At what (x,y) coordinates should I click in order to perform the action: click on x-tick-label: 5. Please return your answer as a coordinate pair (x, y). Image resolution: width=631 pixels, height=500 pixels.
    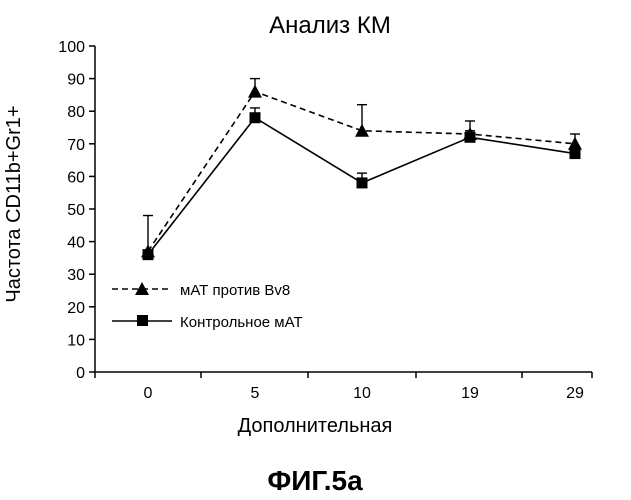
    Looking at the image, I should click on (255, 393).